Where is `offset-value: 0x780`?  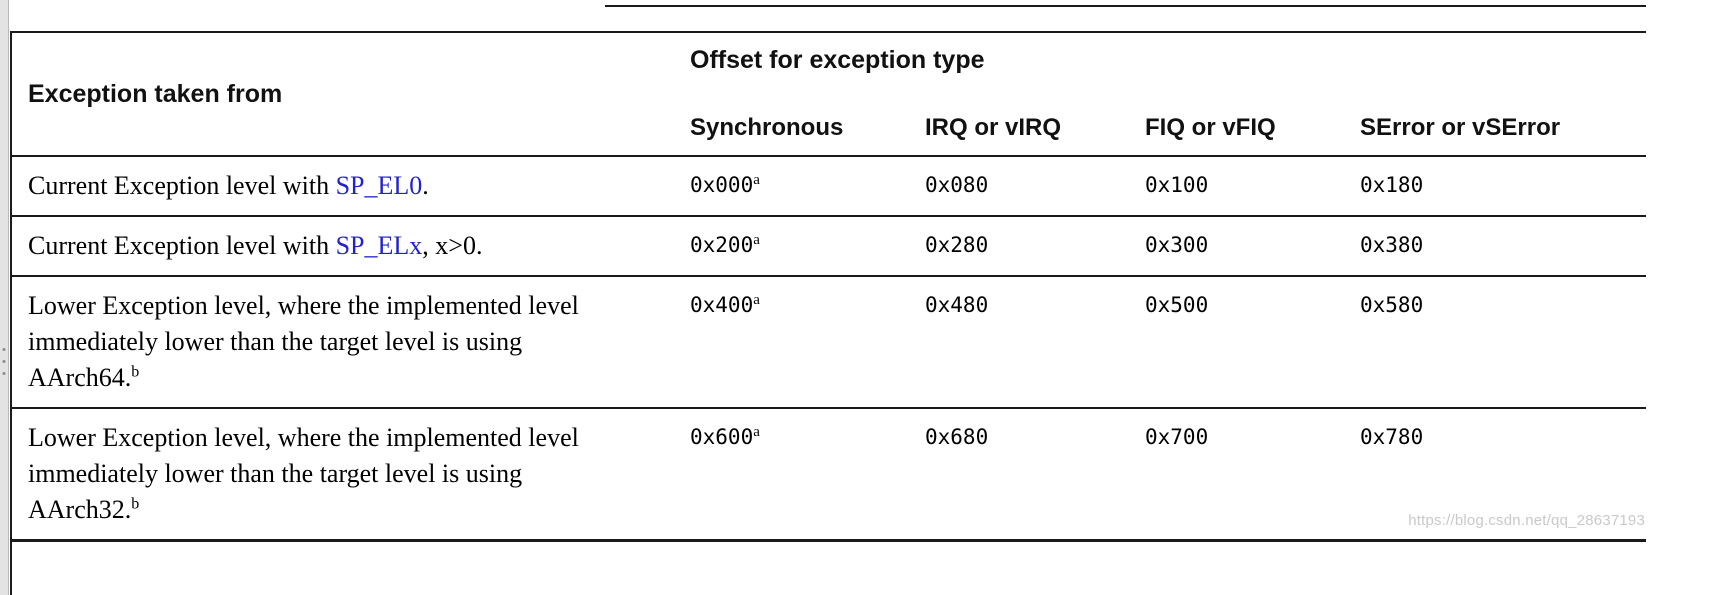
offset-value: 0x780 is located at coordinates (1392, 437).